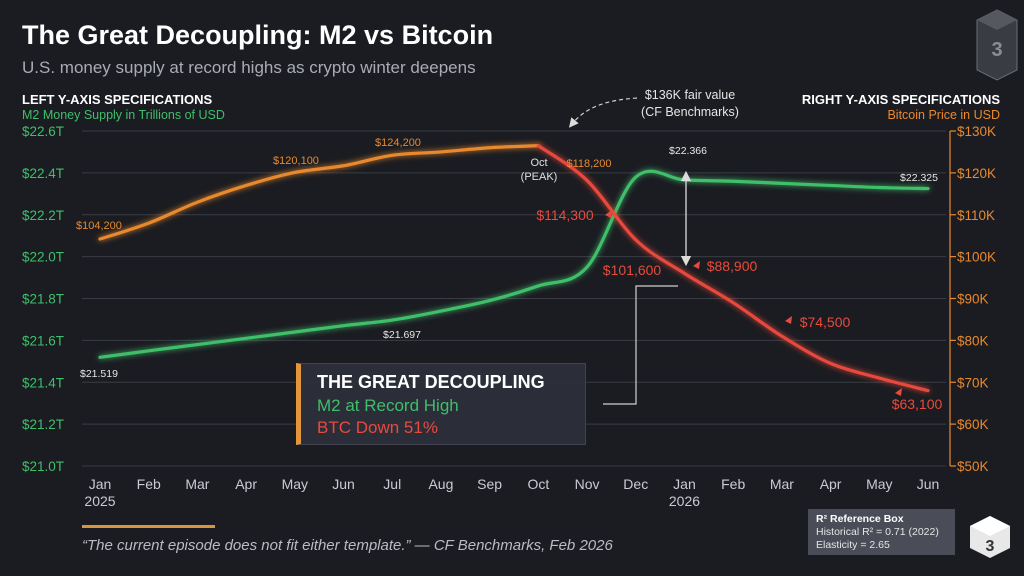  What do you see at coordinates (43, 382) in the screenshot?
I see `left-axis-tick-label: $21.4T` at bounding box center [43, 382].